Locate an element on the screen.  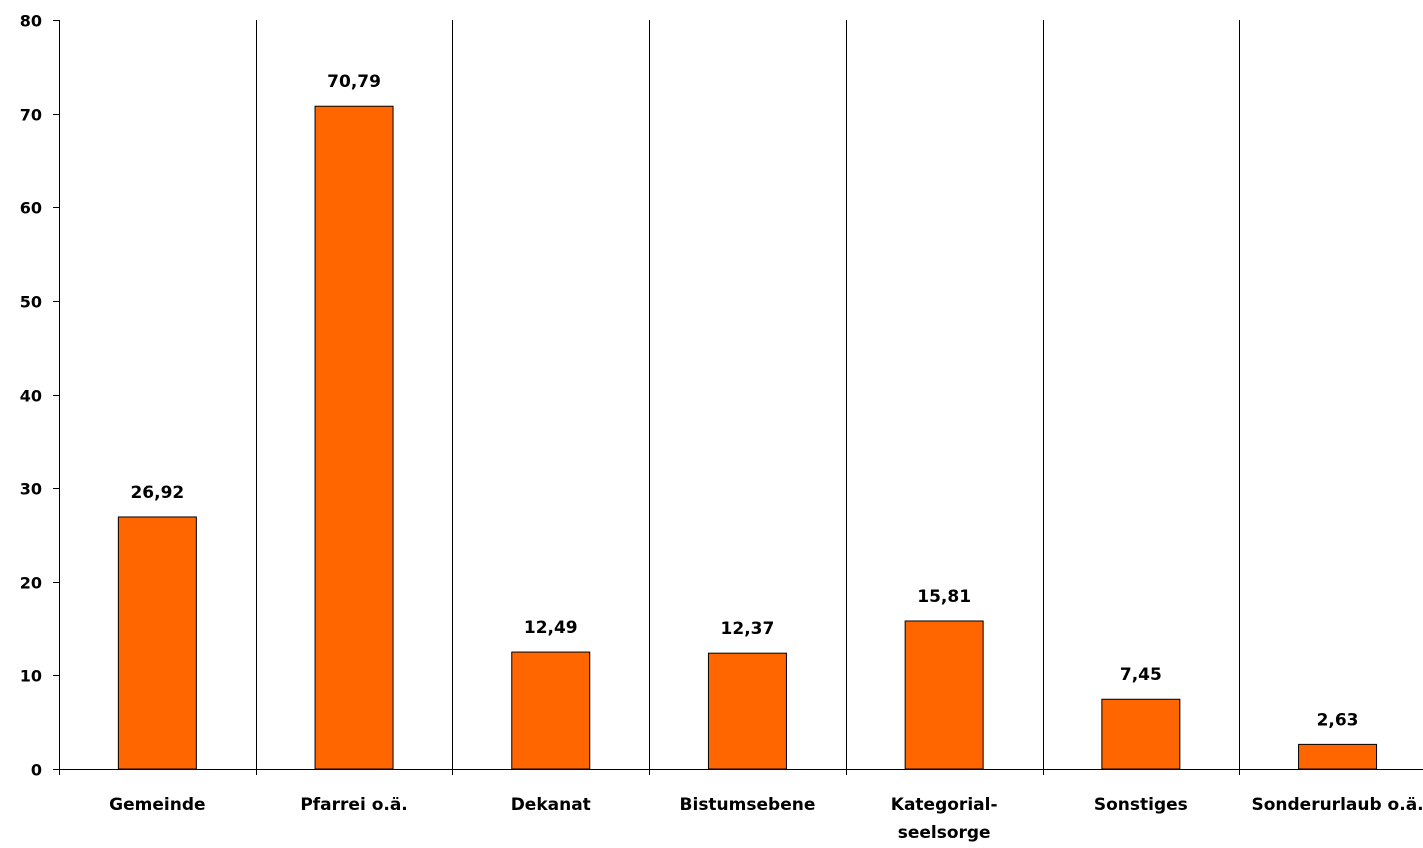
y-tick-label: 10 is located at coordinates (31, 676).